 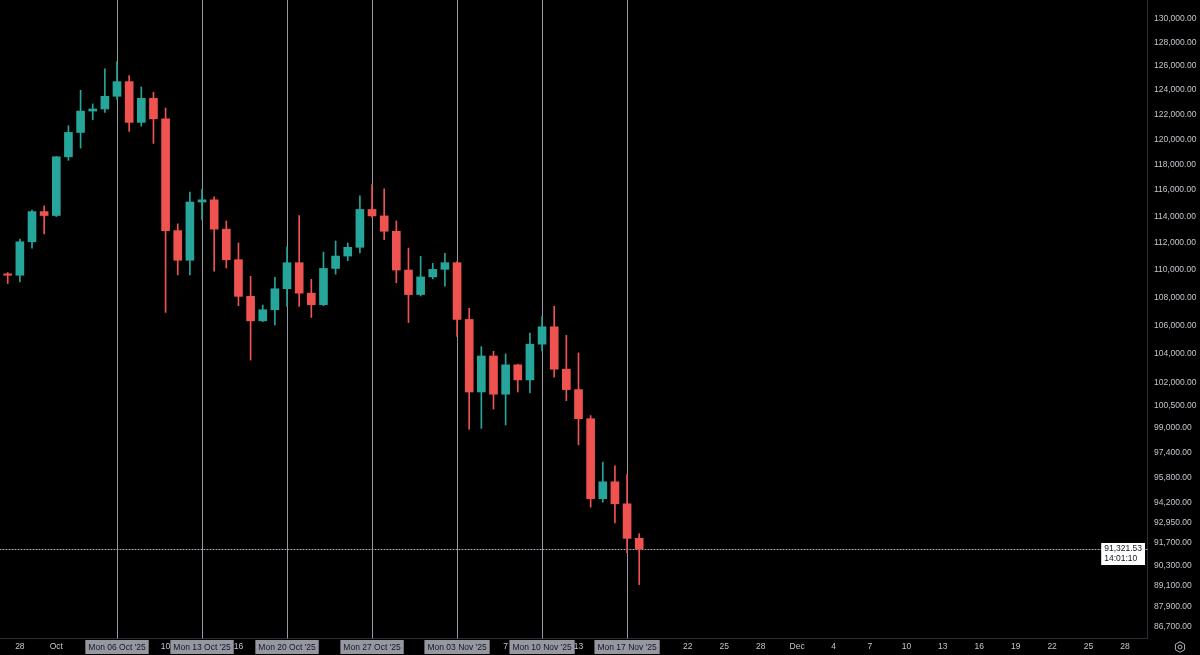 I want to click on y-tick-label: 95,800.00, so click(x=1173, y=476).